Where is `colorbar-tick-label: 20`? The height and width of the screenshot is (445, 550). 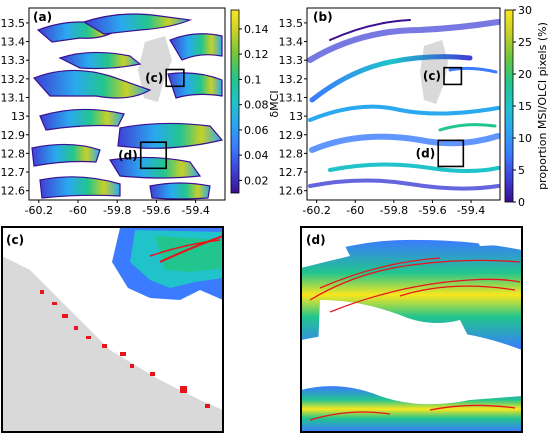 colorbar-tick-label: 20 is located at coordinates (525, 74).